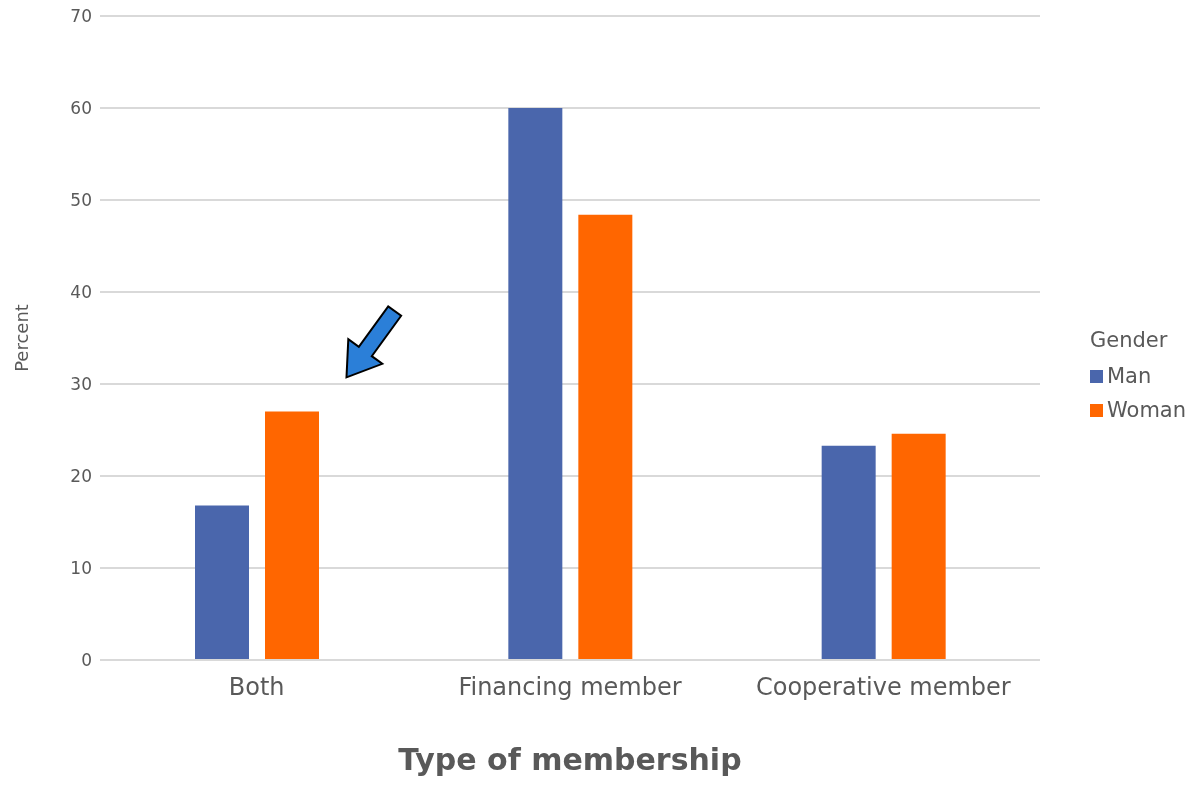  I want to click on y-tick-label: 60, so click(81, 108).